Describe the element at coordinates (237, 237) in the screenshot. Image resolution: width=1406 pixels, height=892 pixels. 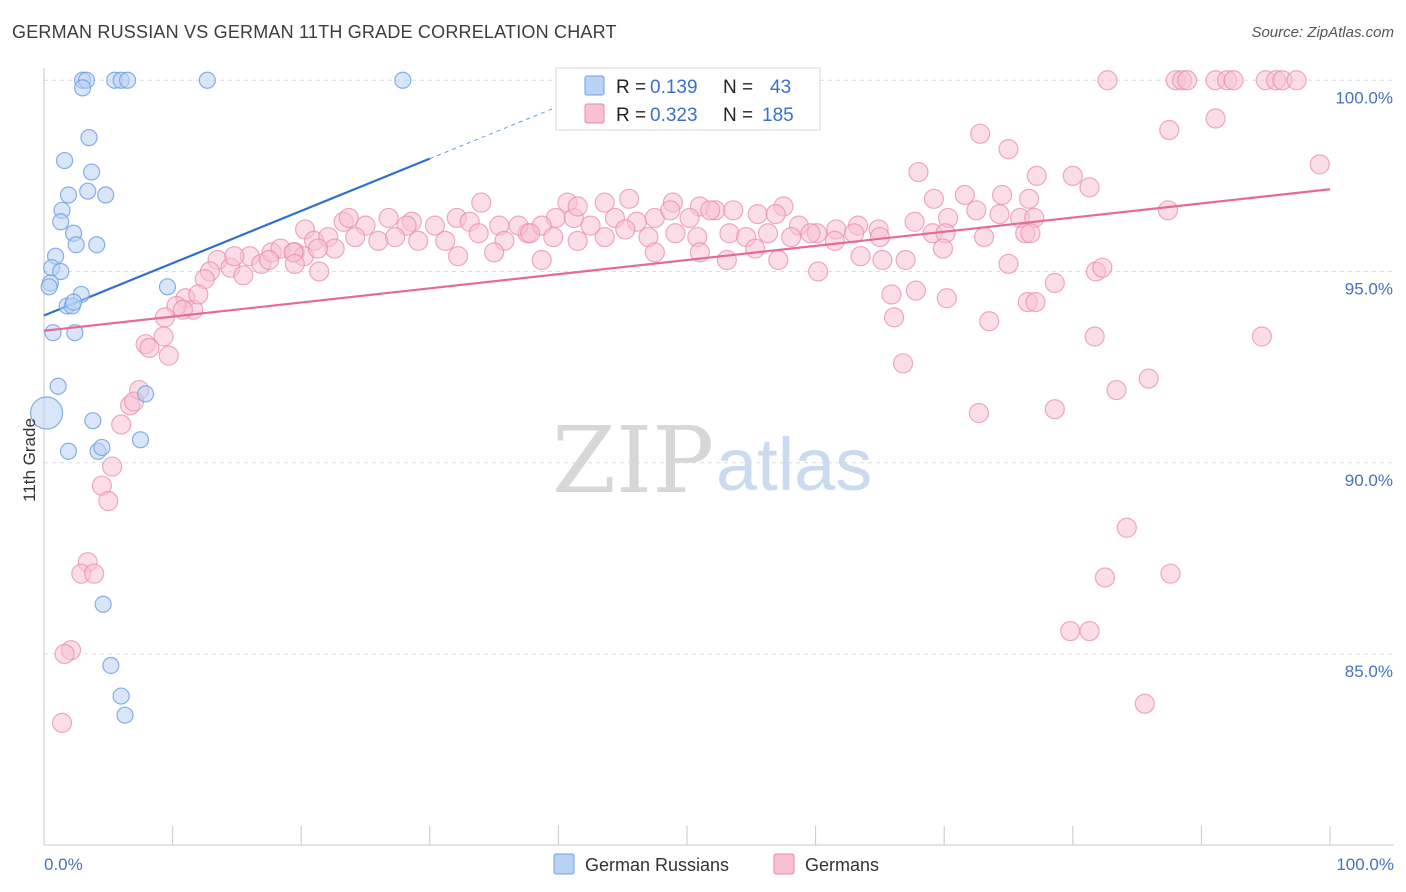
I see `trend-line-german-russians` at that location.